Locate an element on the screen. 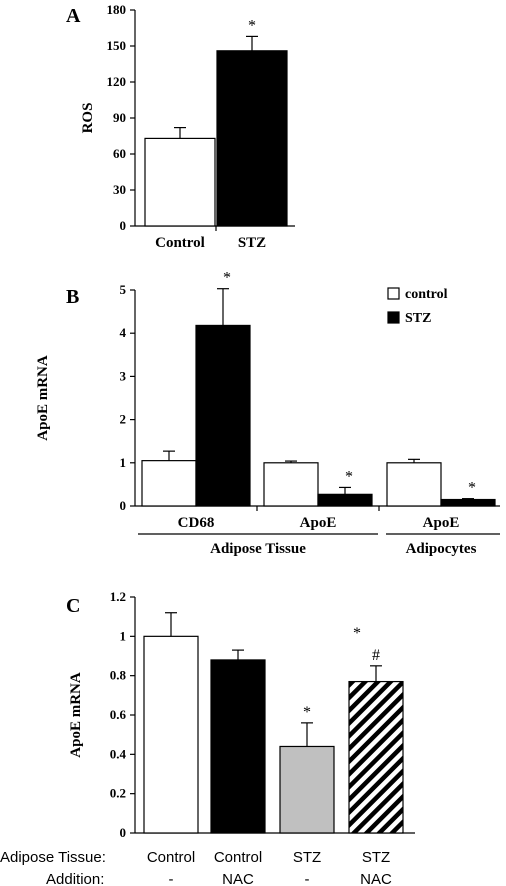 The height and width of the screenshot is (886, 506). a-significance-label: * is located at coordinates (252, 25).